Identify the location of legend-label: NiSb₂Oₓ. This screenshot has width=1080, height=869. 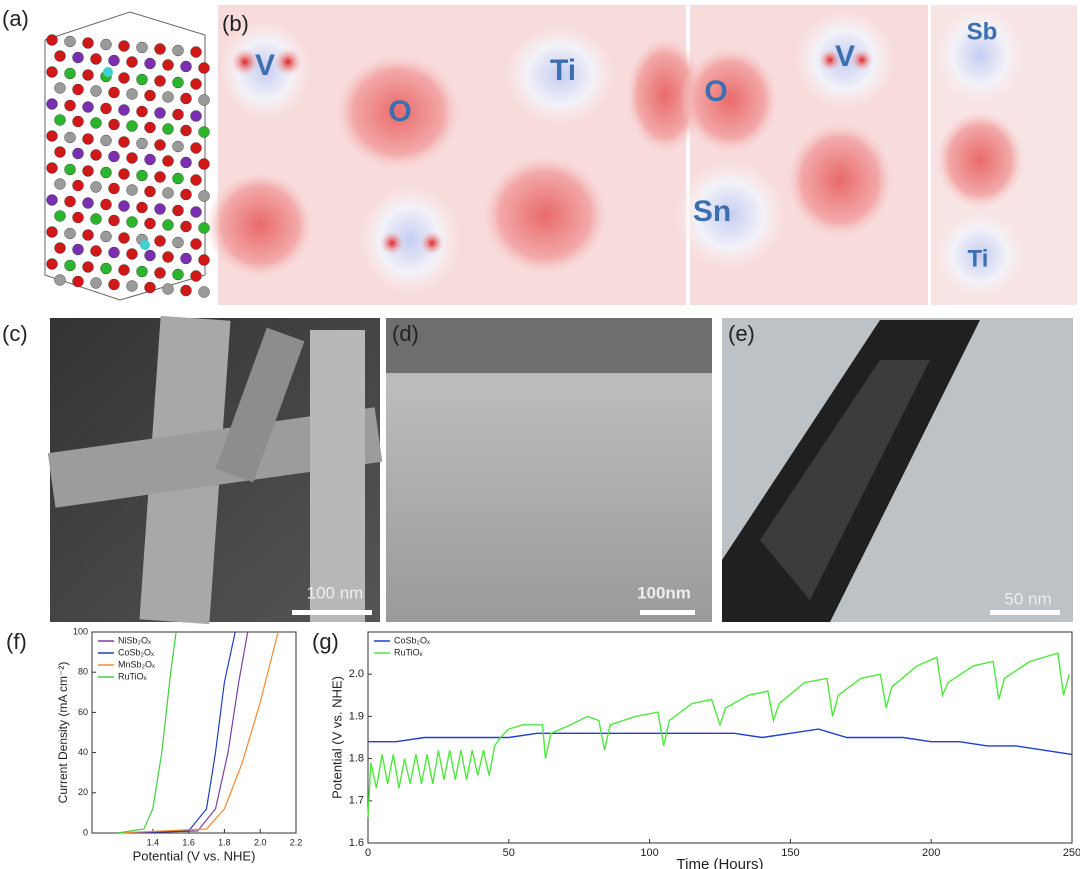
(134, 640).